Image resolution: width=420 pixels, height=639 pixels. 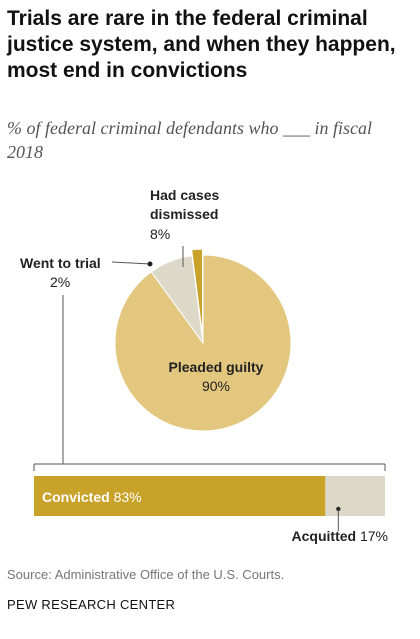 What do you see at coordinates (216, 367) in the screenshot?
I see `label-pleaded-guilty: Pleaded guilty` at bounding box center [216, 367].